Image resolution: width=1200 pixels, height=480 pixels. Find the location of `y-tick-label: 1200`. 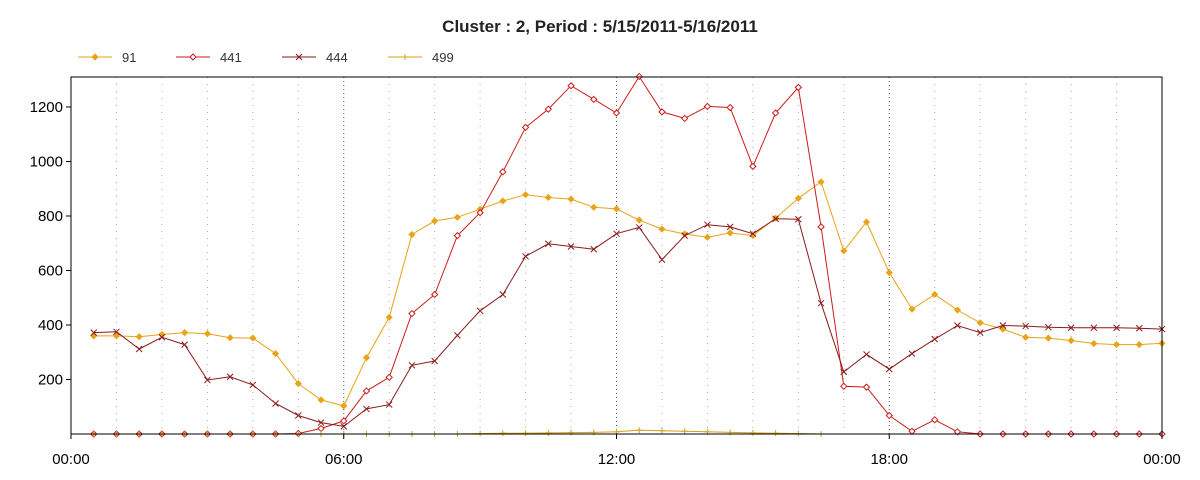

y-tick-label: 1200 is located at coordinates (46, 107).